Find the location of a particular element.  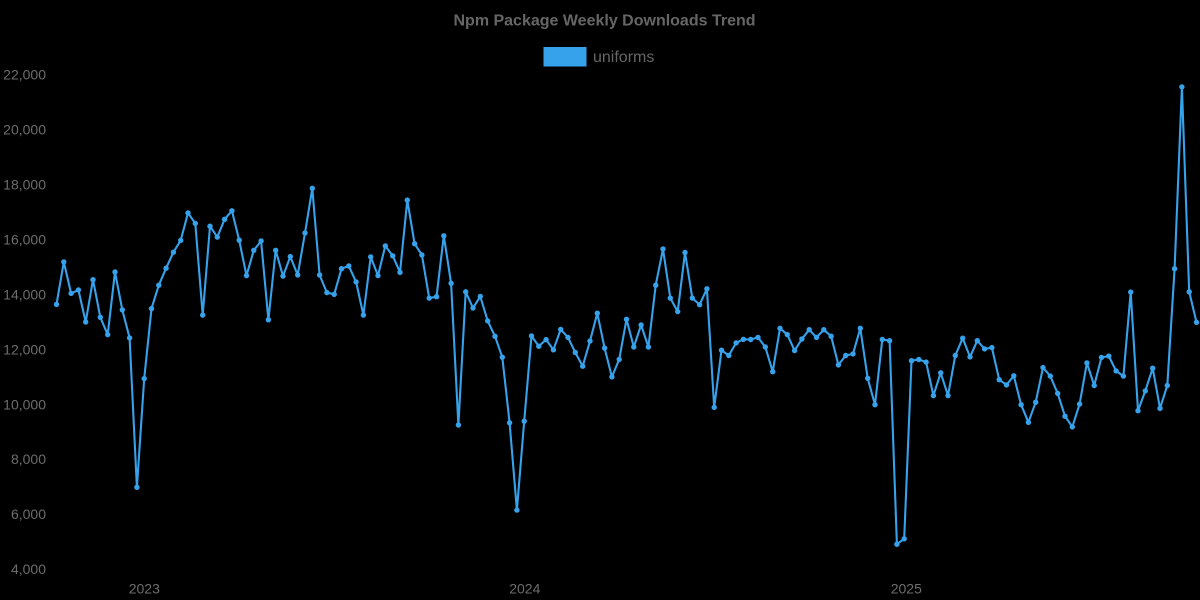

svg-text: 20,000 is located at coordinates (24, 130).